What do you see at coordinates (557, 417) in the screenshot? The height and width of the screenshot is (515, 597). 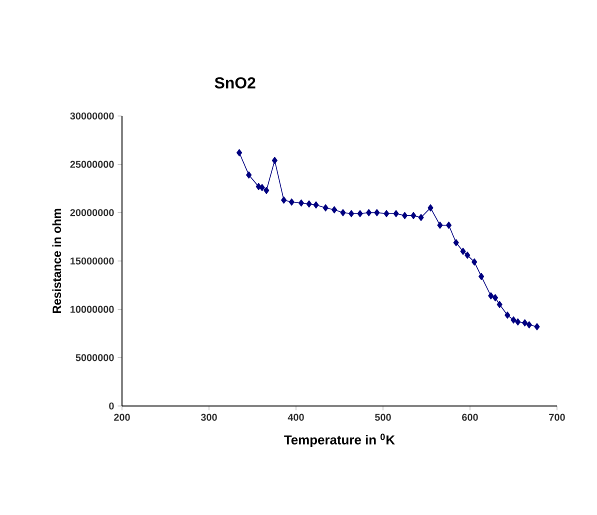 I see `x-tick-label: 700` at bounding box center [557, 417].